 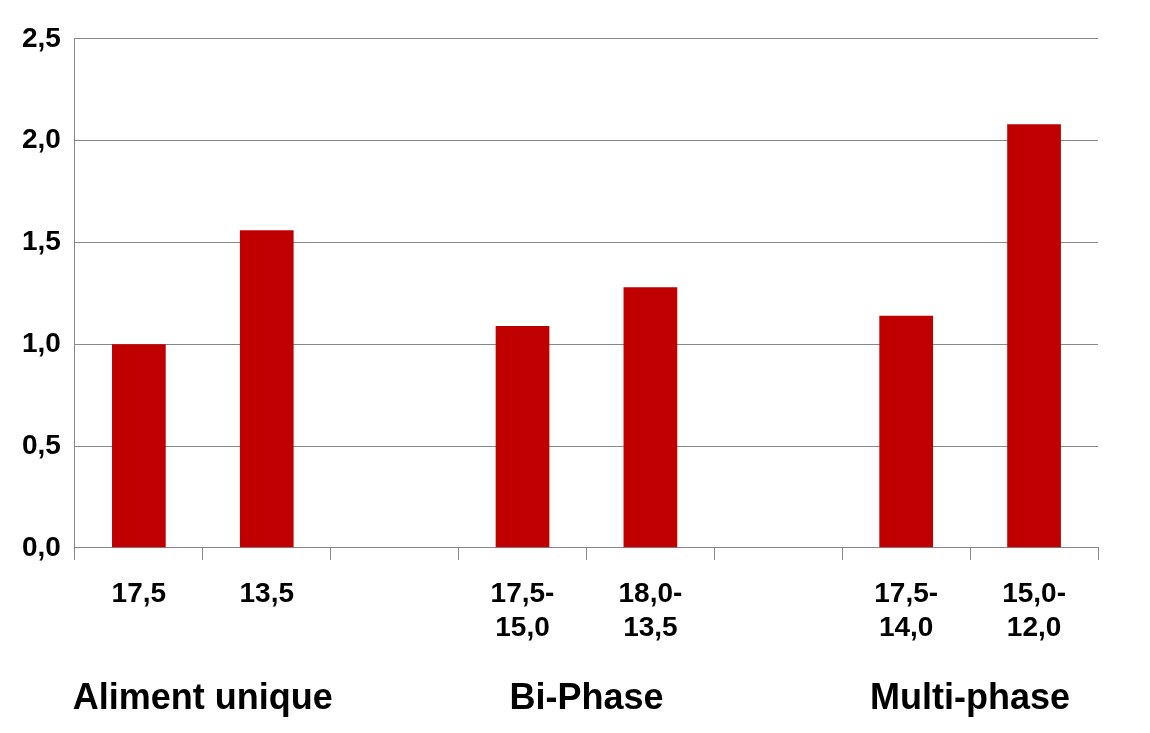 What do you see at coordinates (1034, 609) in the screenshot?
I see `x-tick-label: 15,0-12,0` at bounding box center [1034, 609].